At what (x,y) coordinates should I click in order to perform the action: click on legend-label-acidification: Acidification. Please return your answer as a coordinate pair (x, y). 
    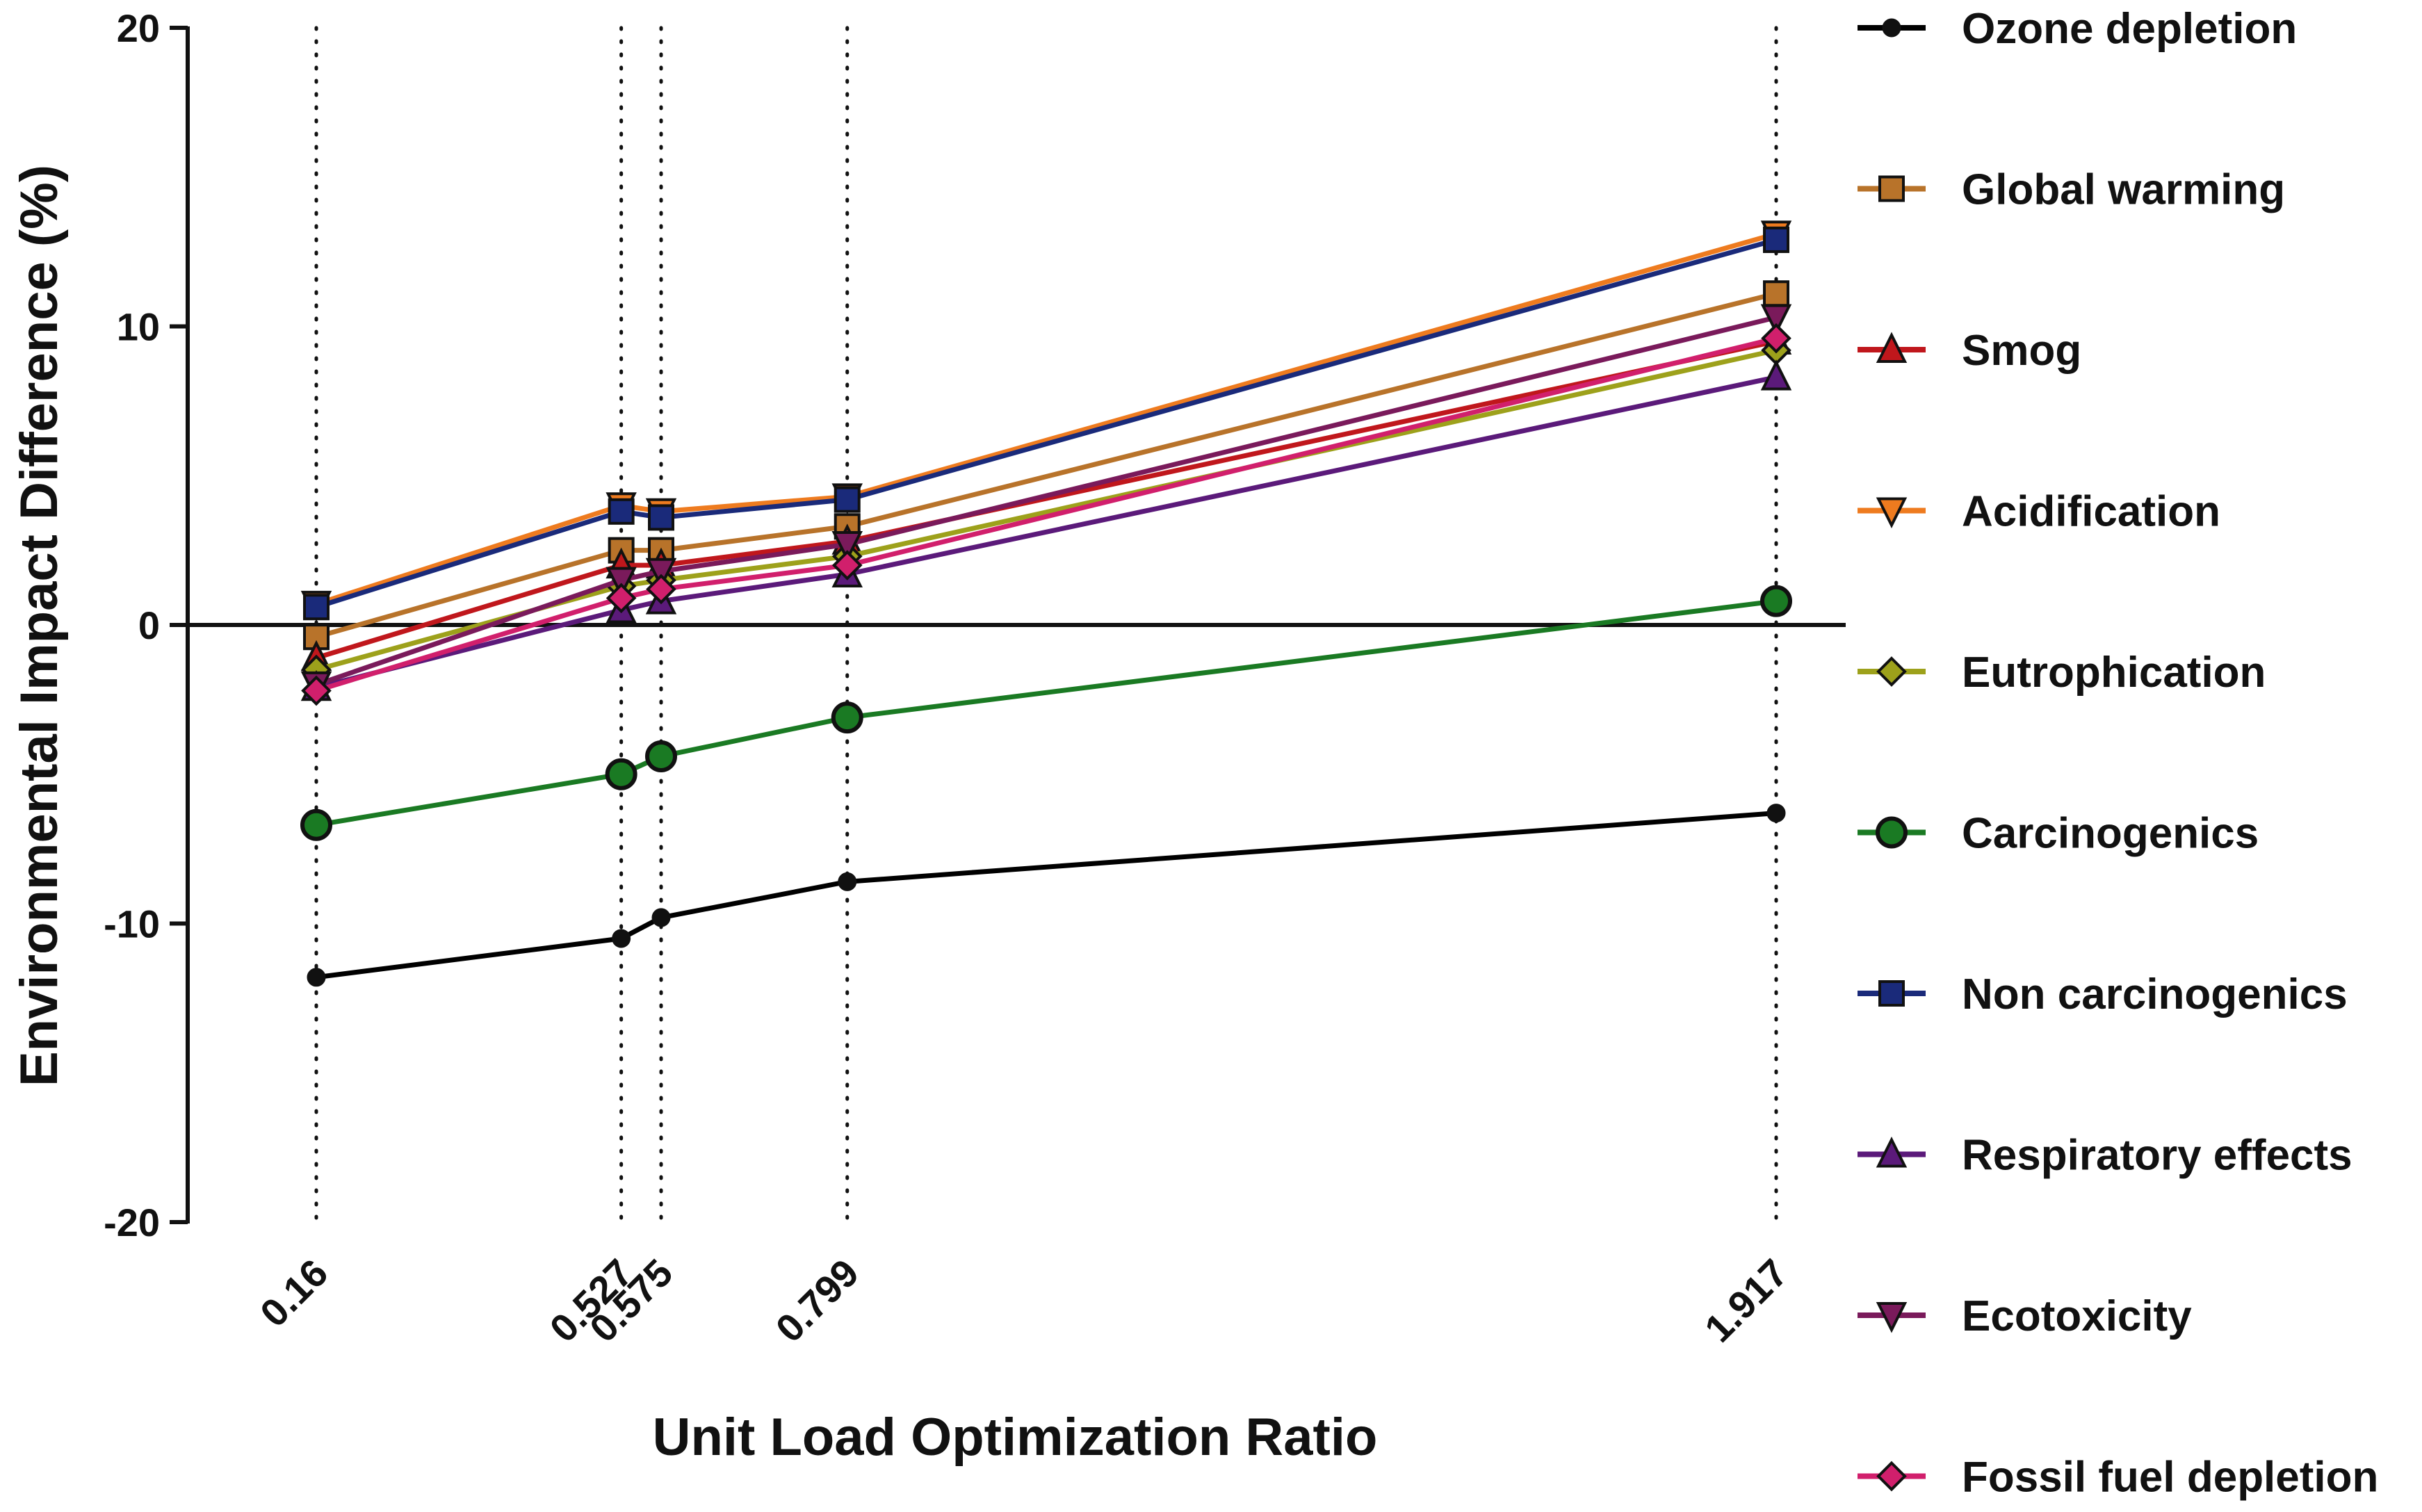
    Looking at the image, I should click on (2091, 512).